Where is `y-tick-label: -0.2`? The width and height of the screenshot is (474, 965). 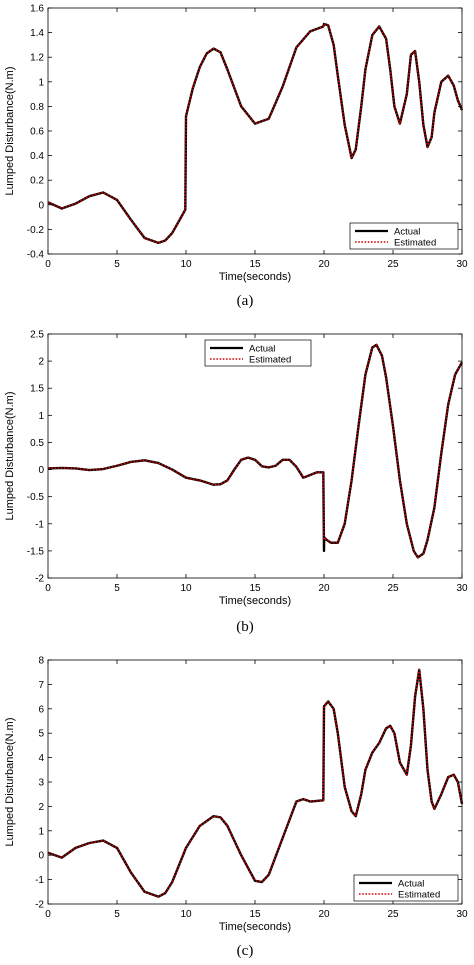 y-tick-label: -0.2 is located at coordinates (36, 230).